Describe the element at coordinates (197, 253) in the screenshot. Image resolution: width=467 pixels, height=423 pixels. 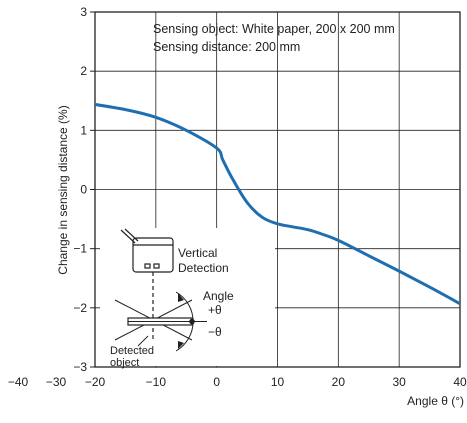
I see `inset-label-vertical: Vertical` at that location.